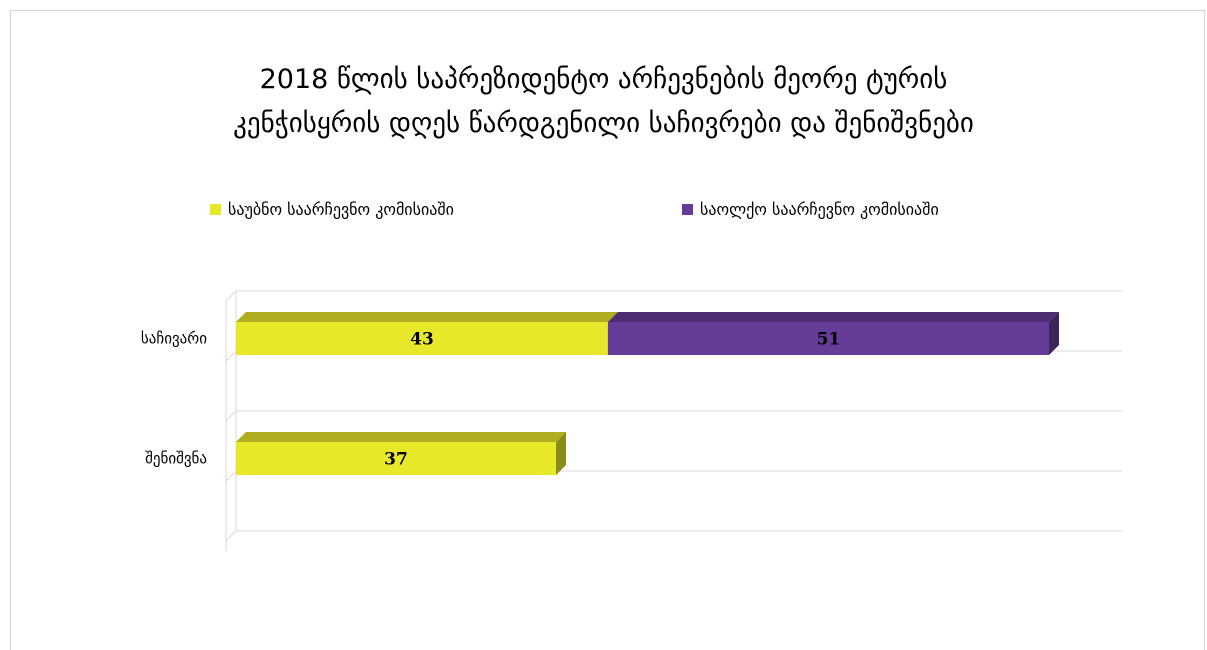  Describe the element at coordinates (687, 209) in the screenshot. I see `legend-swatch-regional` at that location.